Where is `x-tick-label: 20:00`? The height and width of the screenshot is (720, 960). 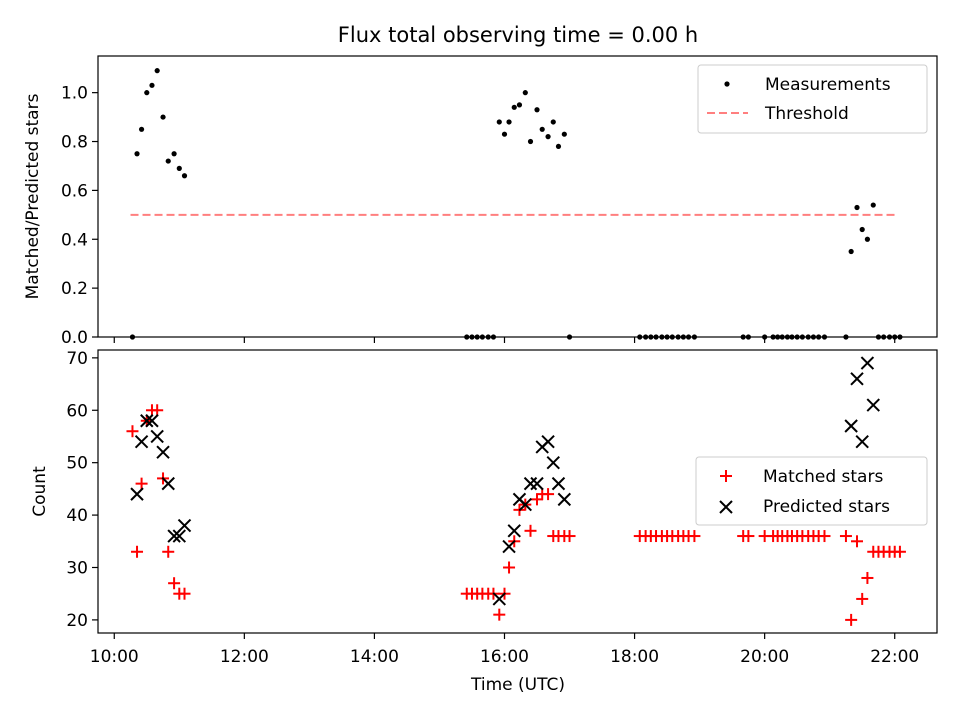 x-tick-label: 20:00 is located at coordinates (764, 657).